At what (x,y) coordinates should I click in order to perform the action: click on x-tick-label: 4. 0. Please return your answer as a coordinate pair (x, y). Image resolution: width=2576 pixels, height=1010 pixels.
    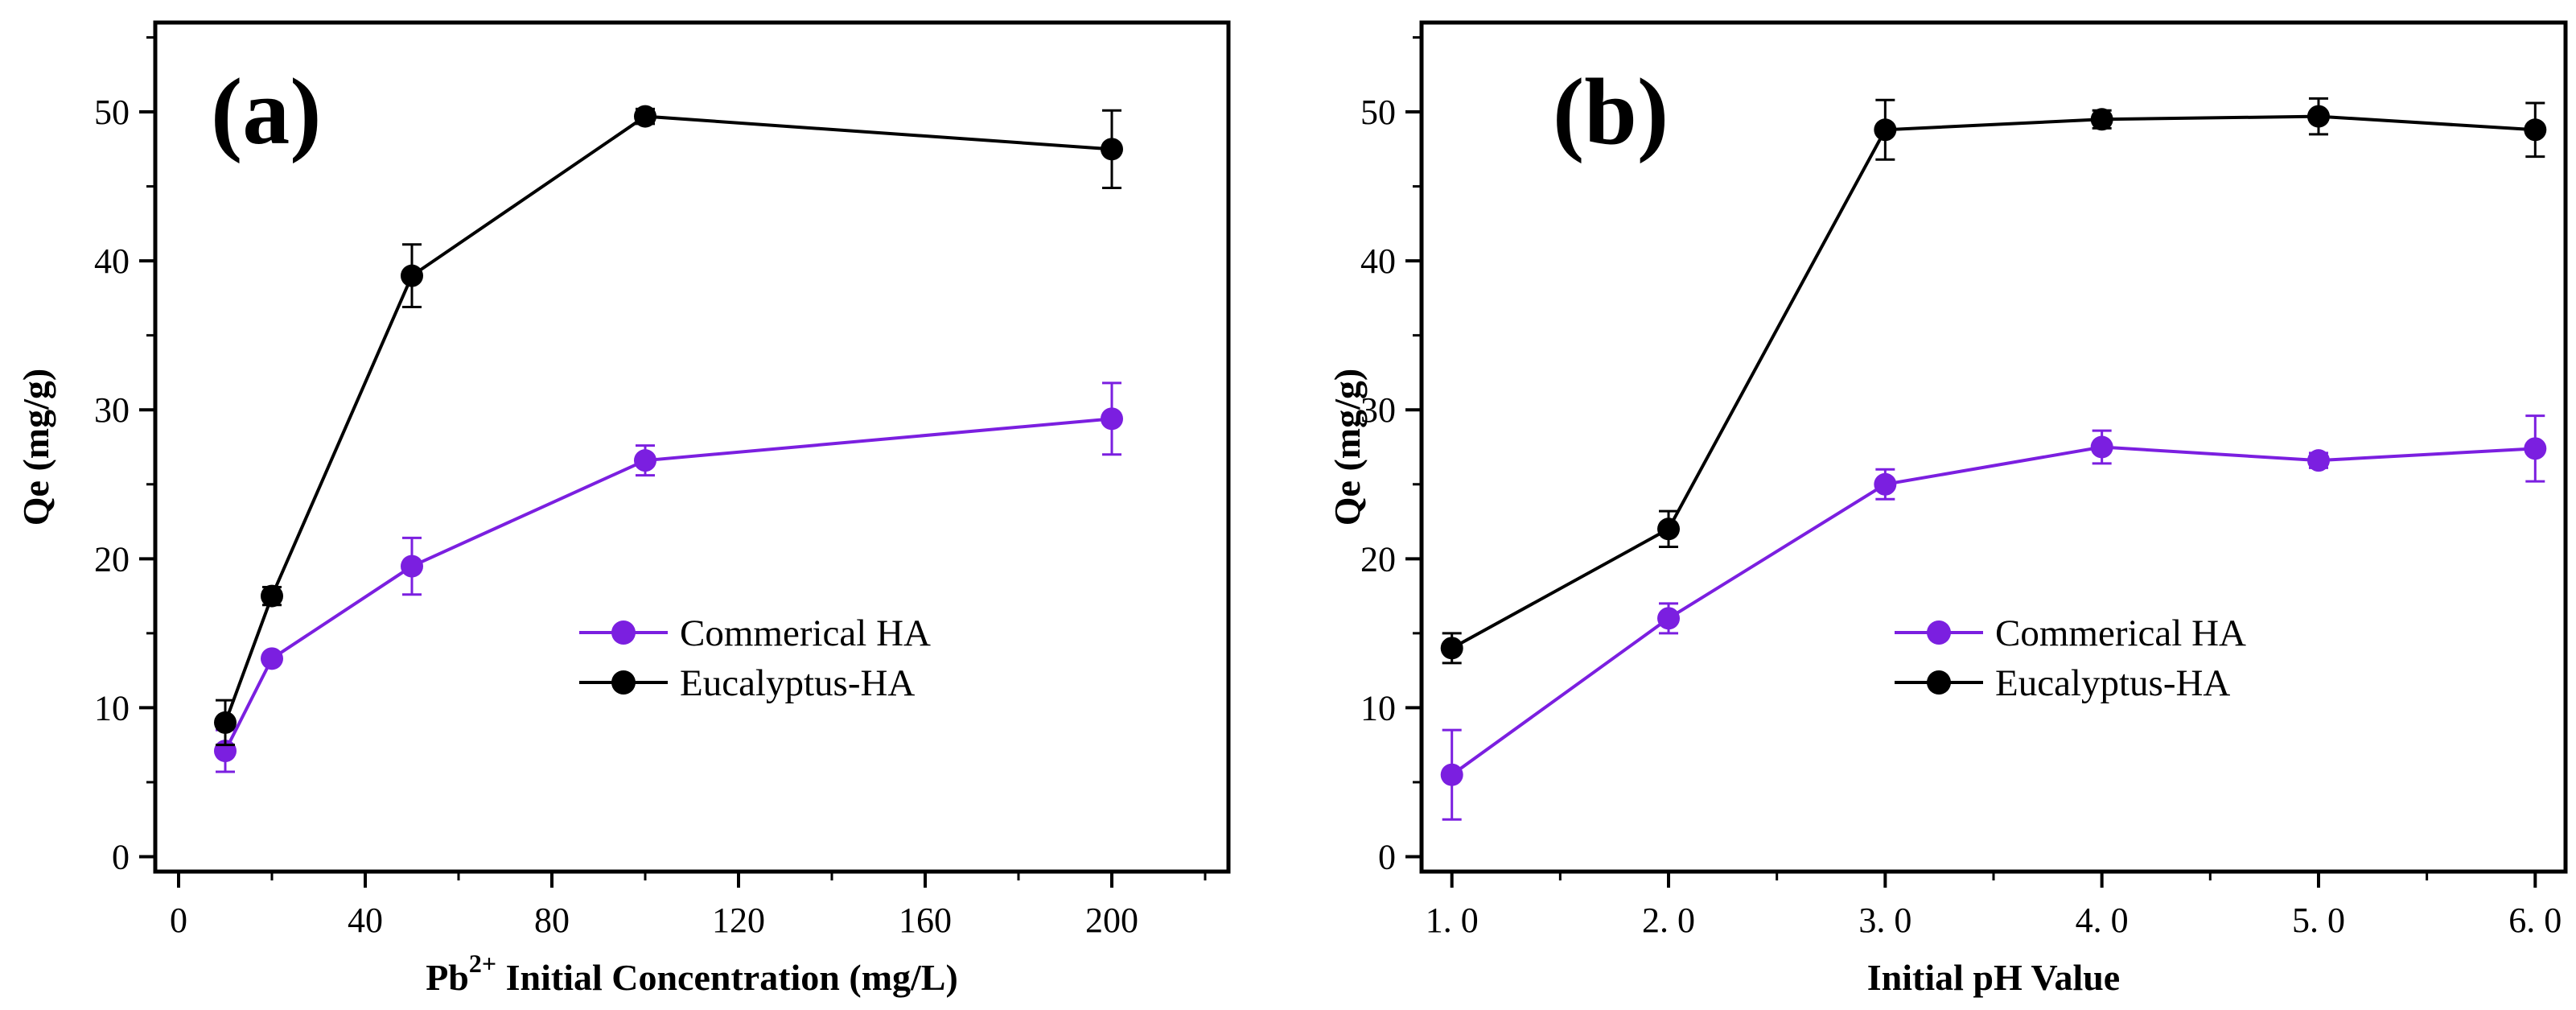
    Looking at the image, I should click on (2102, 920).